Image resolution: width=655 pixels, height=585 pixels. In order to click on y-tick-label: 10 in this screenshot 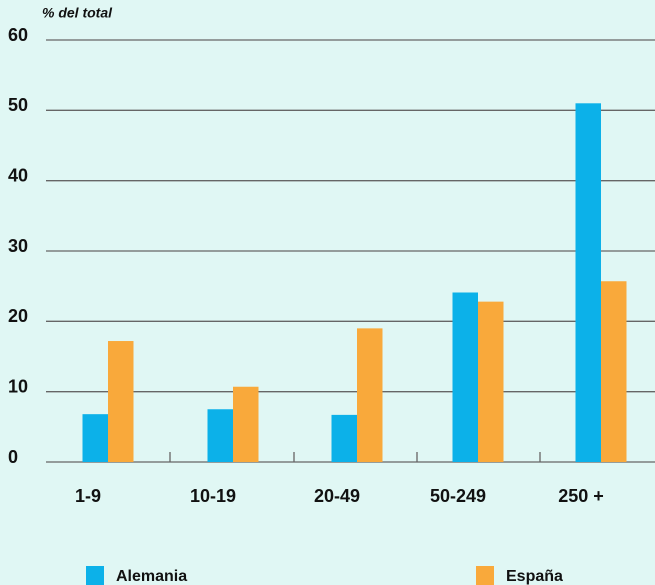, I will do `click(18, 386)`.